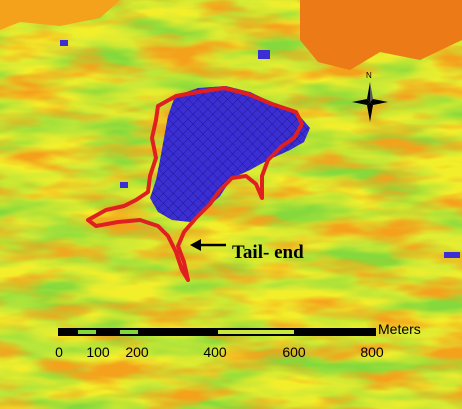 Image resolution: width=462 pixels, height=409 pixels. I want to click on scale-tick-label: 600, so click(294, 352).